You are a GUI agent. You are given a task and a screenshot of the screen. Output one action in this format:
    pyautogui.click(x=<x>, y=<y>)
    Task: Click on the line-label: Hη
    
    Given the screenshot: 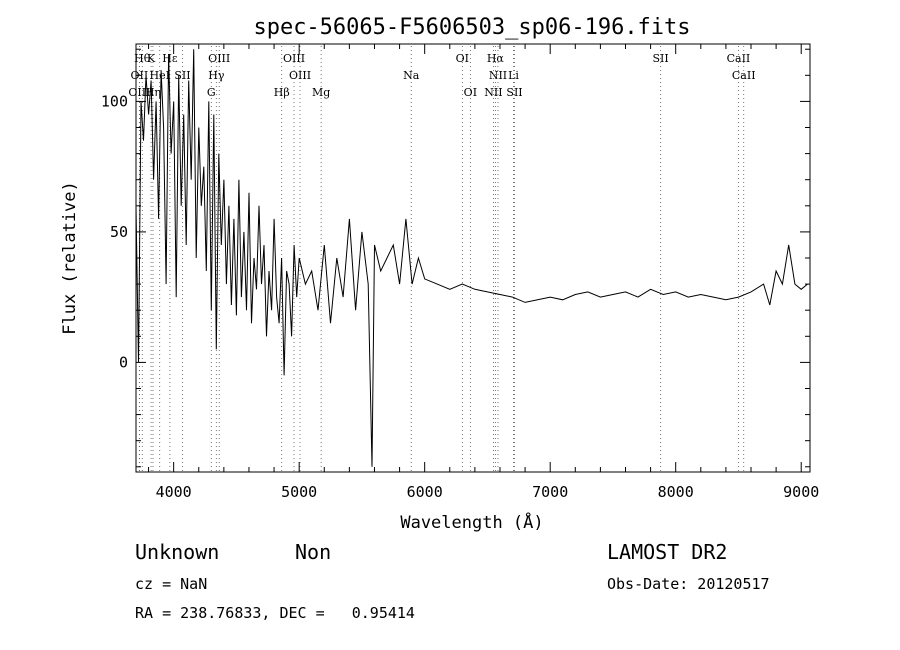 What is the action you would take?
    pyautogui.click(x=153, y=92)
    